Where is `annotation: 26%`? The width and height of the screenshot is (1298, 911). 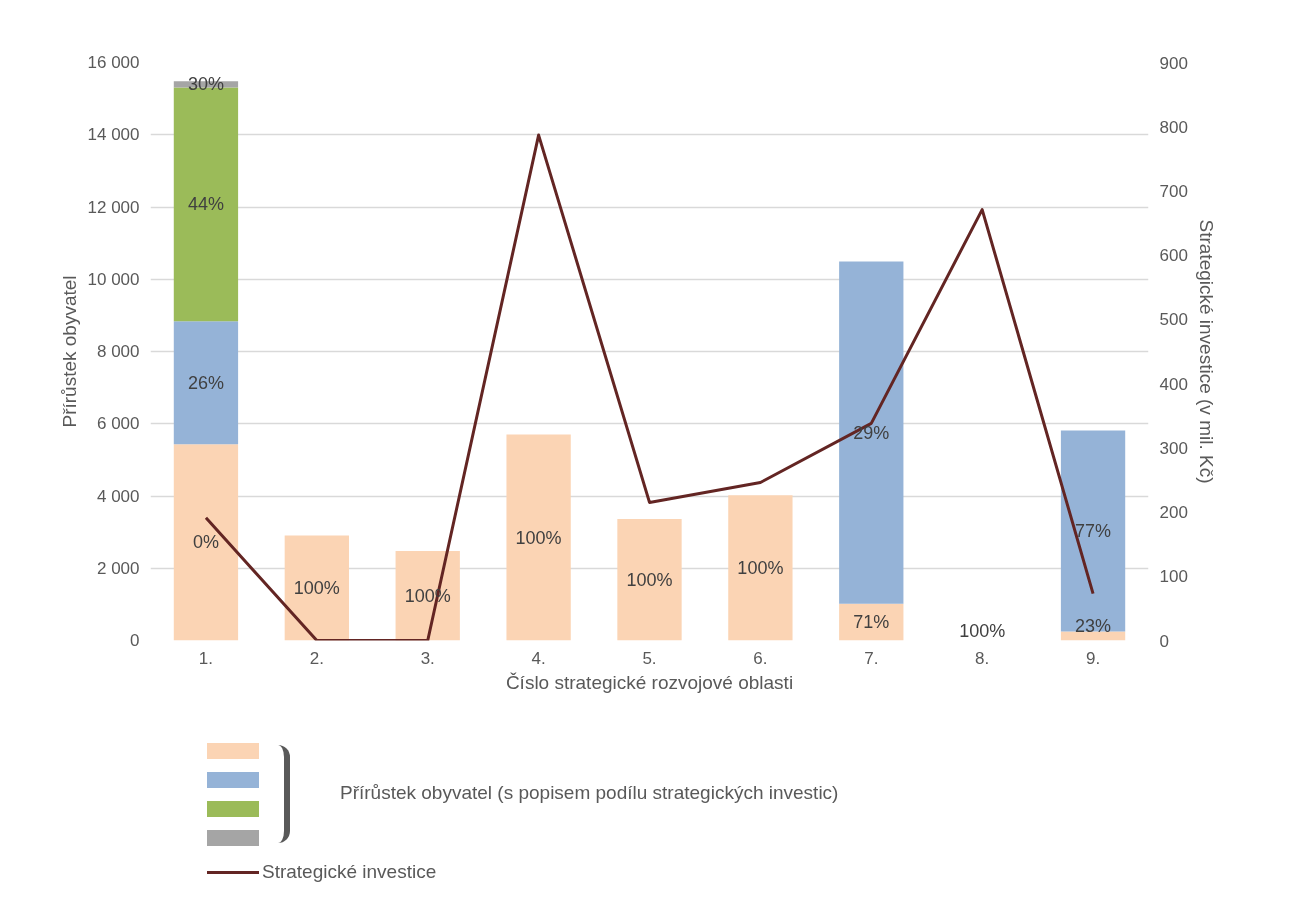 annotation: 26% is located at coordinates (205, 382).